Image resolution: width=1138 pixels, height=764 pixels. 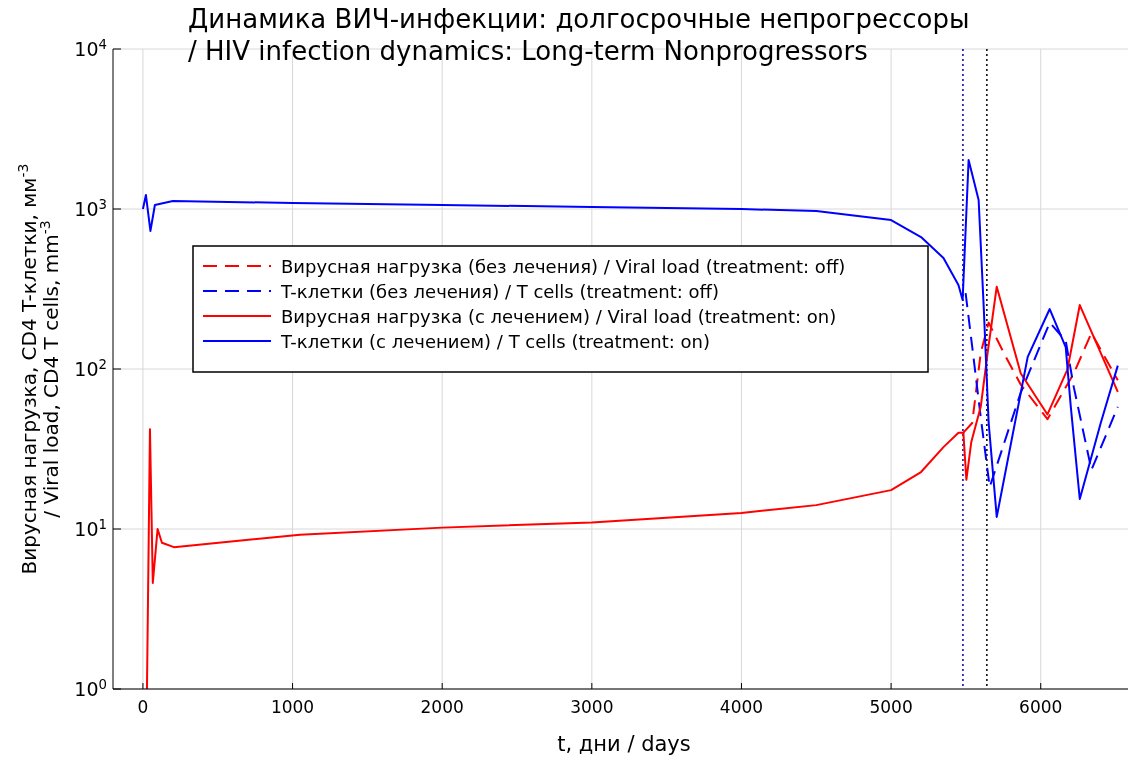 What do you see at coordinates (143, 707) in the screenshot?
I see `x-tick-label: 0` at bounding box center [143, 707].